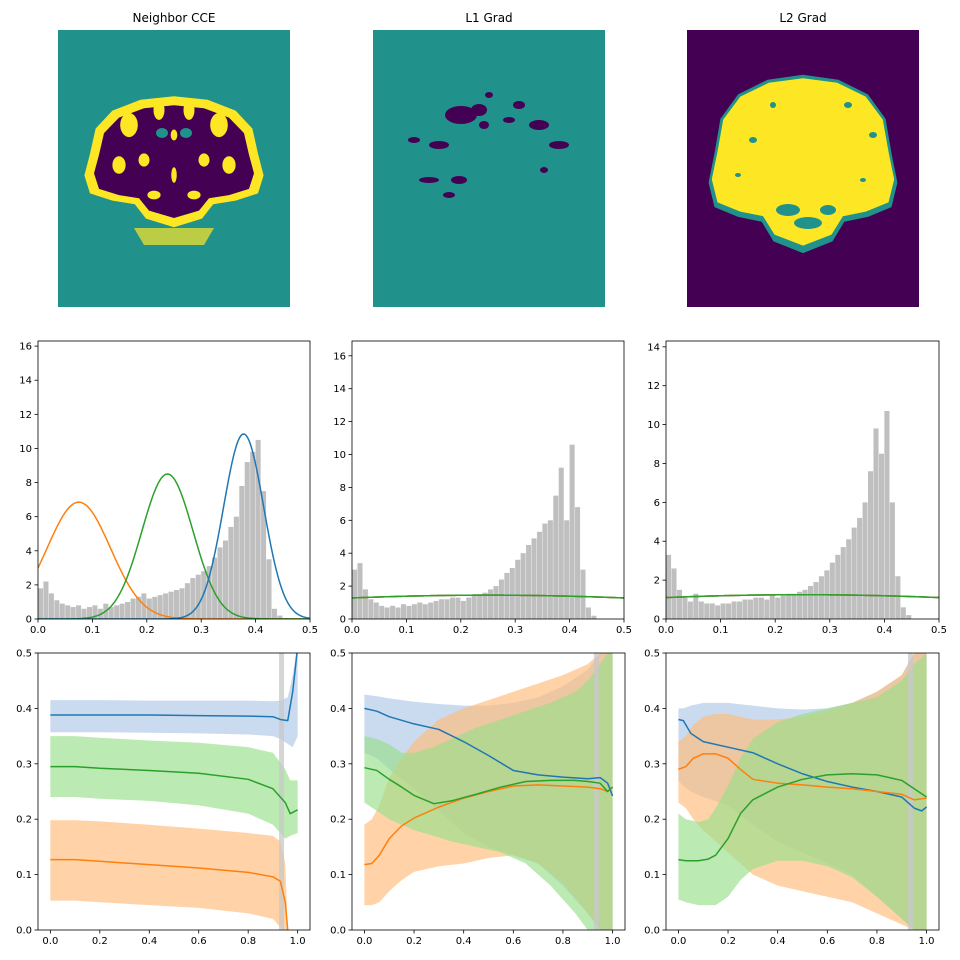 This screenshot has height=960, width=960. What do you see at coordinates (802, 18) in the screenshot?
I see `panel-title: L2 Grad` at bounding box center [802, 18].